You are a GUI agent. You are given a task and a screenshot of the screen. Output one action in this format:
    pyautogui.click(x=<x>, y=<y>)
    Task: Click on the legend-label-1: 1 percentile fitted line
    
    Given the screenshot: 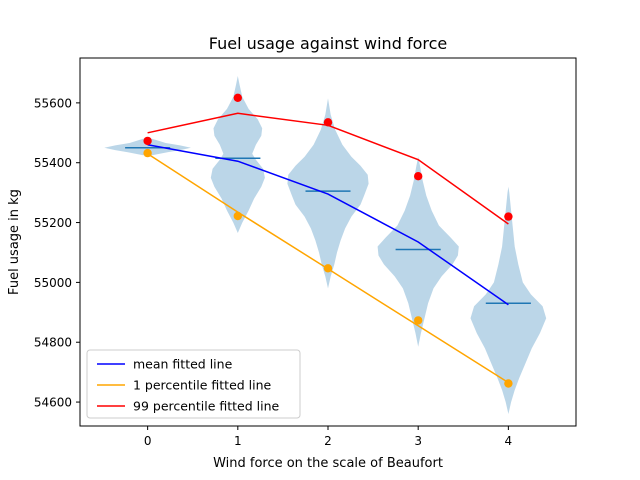 What is the action you would take?
    pyautogui.click(x=202, y=385)
    